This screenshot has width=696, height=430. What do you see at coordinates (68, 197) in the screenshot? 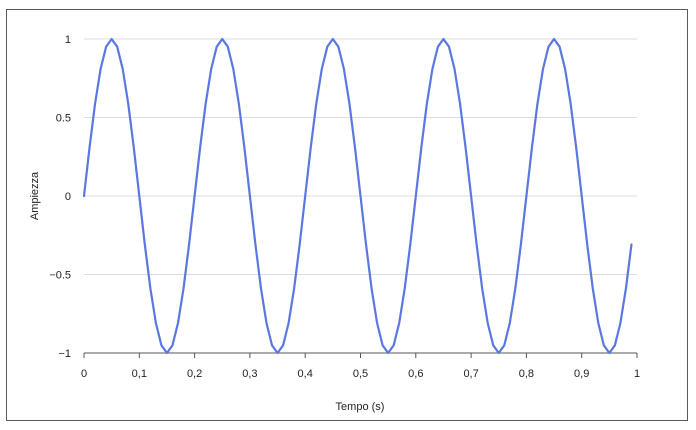
I see `y-tick-label: 0` at bounding box center [68, 197].